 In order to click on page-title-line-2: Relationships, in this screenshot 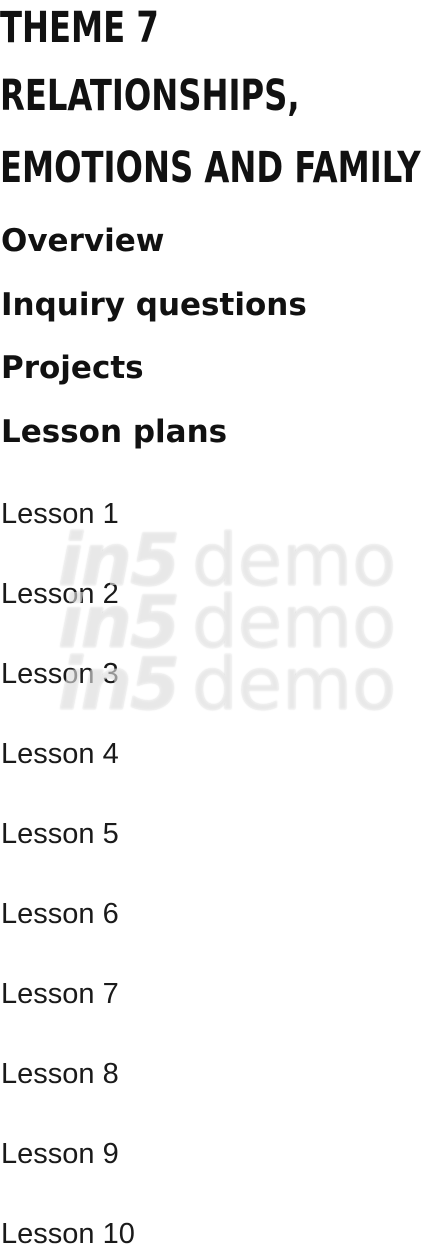, I will do `click(150, 96)`.